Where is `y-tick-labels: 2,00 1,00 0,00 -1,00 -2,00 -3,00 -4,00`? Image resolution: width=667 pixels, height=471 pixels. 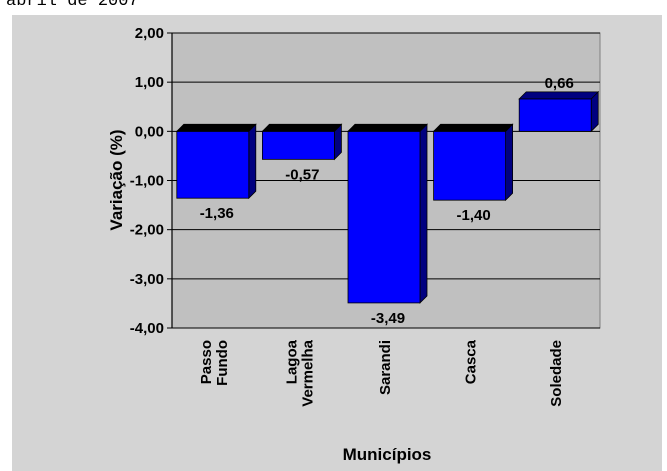
y-tick-labels: 2,00 1,00 0,00 -1,00 -2,00 -3,00 -4,00 is located at coordinates (147, 181).